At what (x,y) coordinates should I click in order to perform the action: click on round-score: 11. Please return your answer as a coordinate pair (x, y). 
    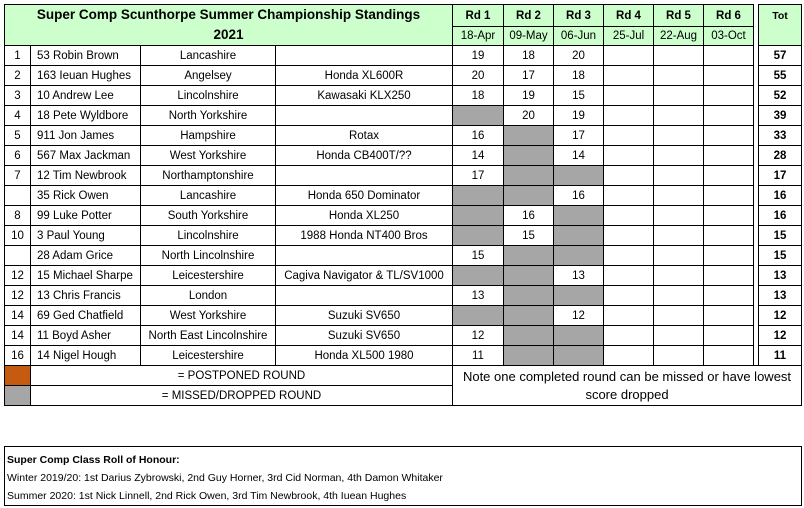
    Looking at the image, I should click on (478, 355).